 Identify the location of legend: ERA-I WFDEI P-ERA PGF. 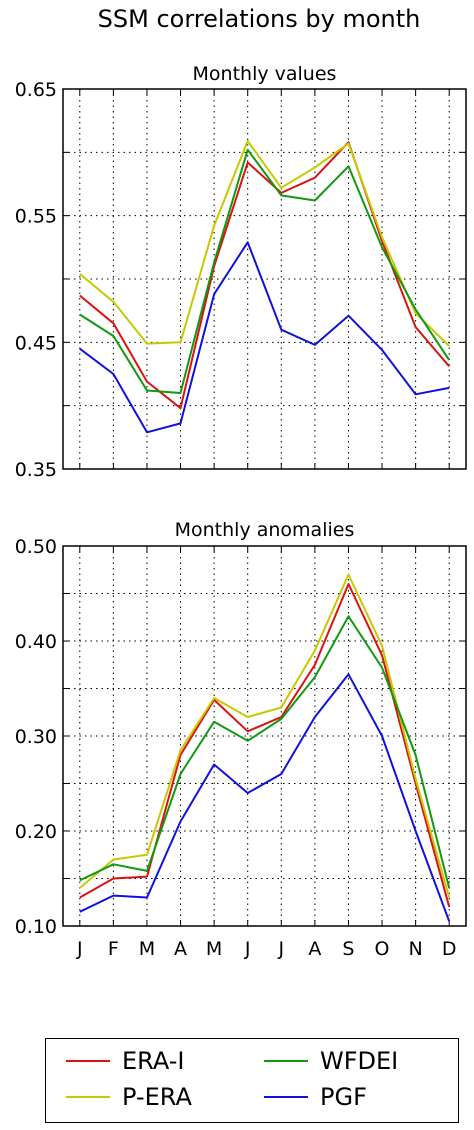
(252, 1080).